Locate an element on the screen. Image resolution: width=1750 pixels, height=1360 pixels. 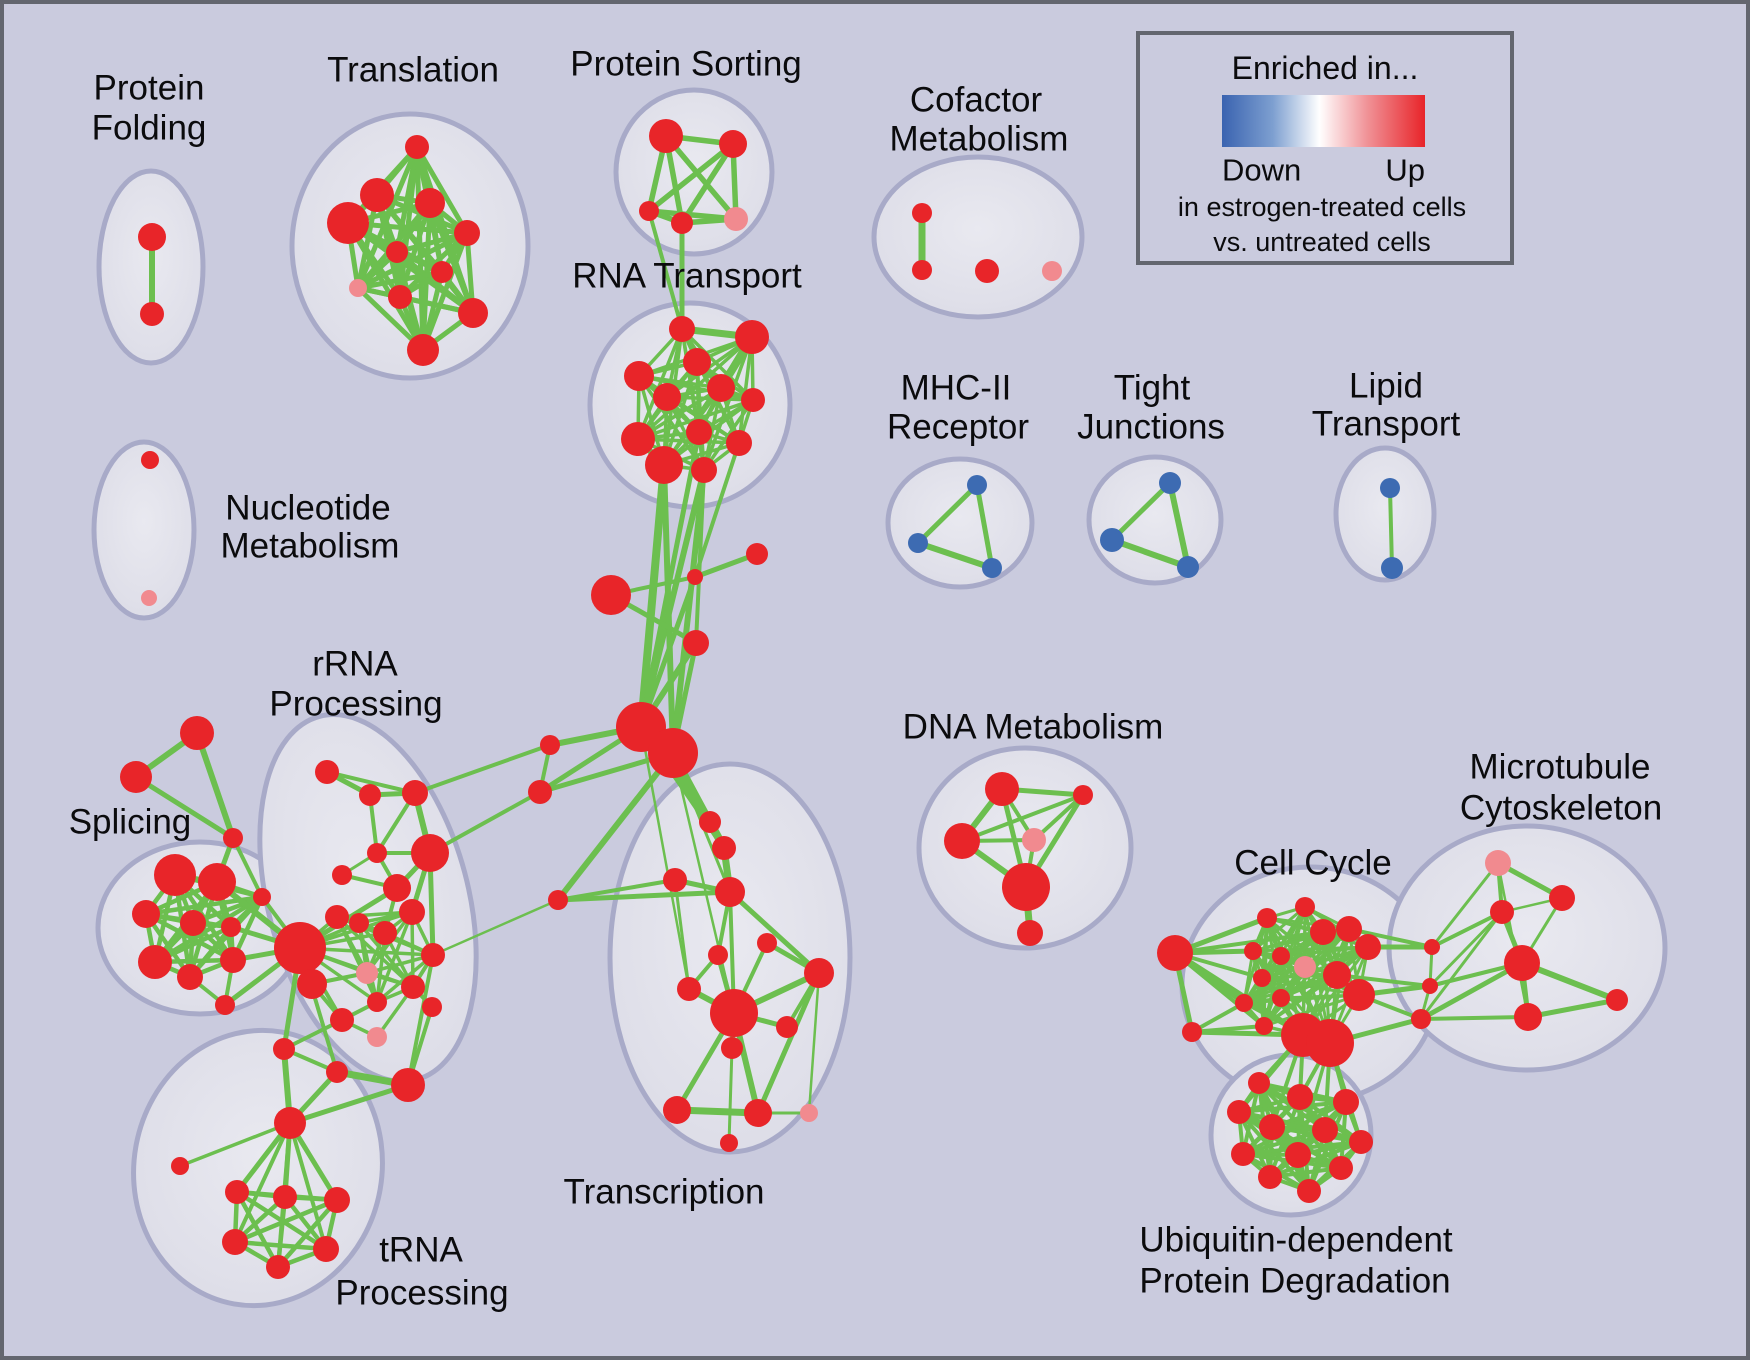
edge-rt1-rt9 is located at coordinates (660, 384).